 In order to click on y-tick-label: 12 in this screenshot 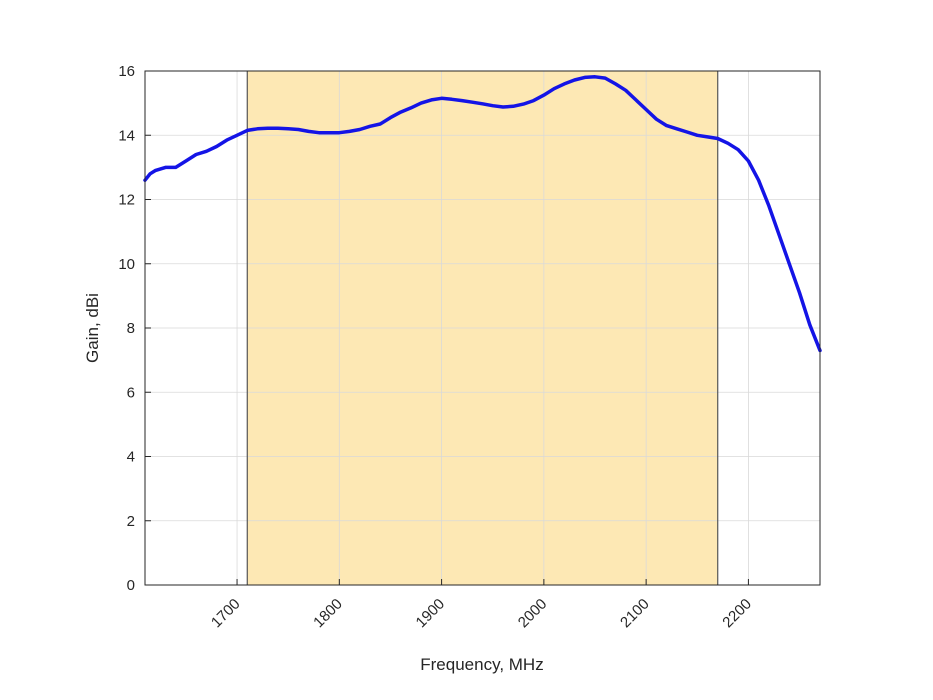, I will do `click(126, 200)`.